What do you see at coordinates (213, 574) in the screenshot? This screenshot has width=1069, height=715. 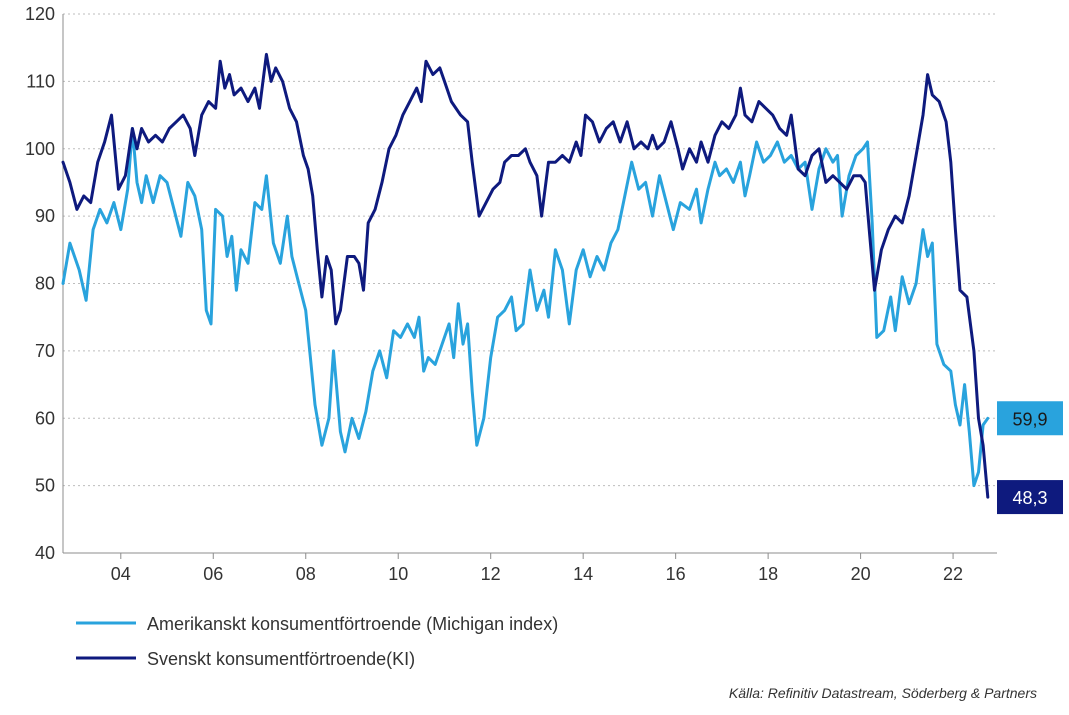 I see `x-tick-label: 06` at bounding box center [213, 574].